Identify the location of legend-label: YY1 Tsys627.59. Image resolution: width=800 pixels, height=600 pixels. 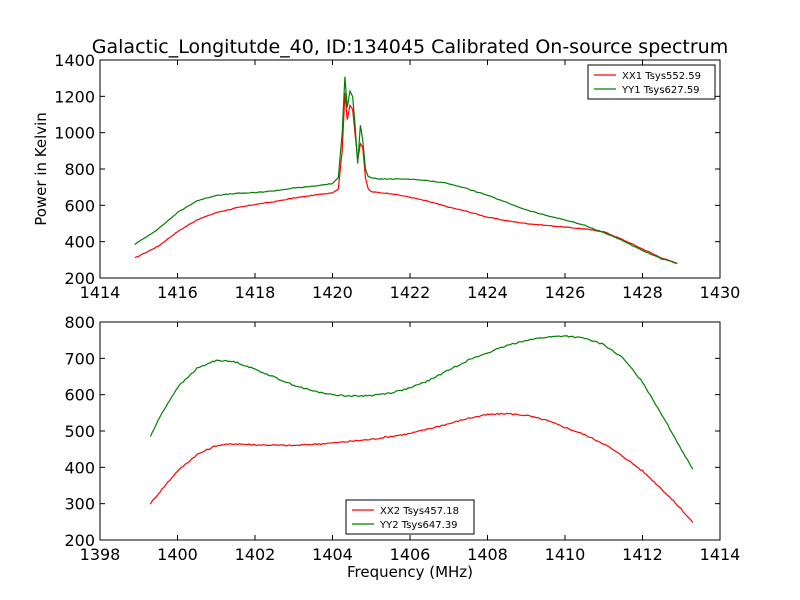
(660, 90).